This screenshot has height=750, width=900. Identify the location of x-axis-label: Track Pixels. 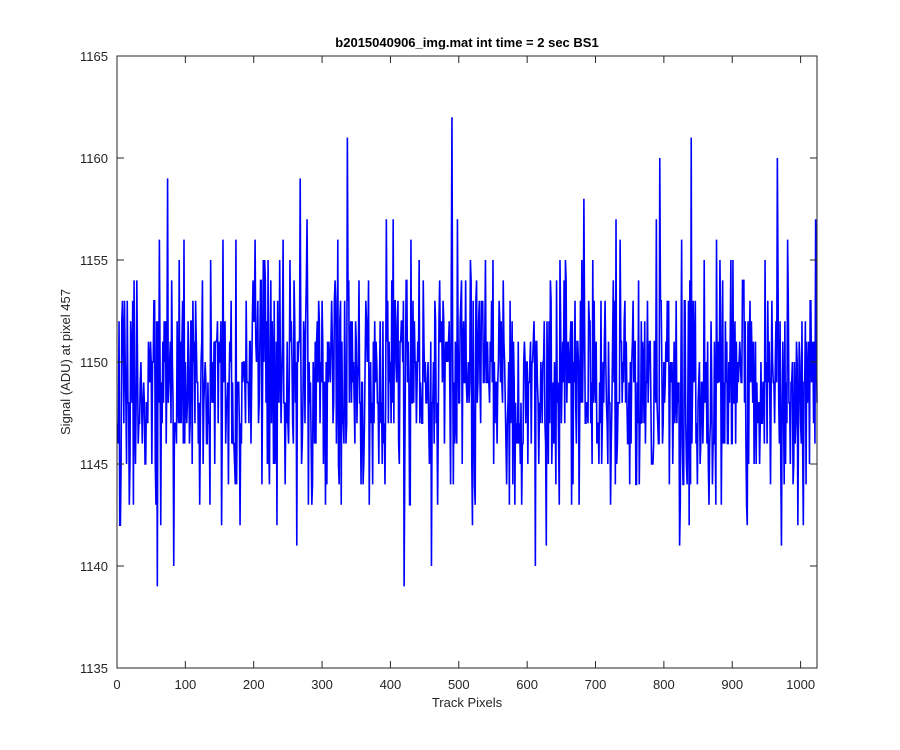
(467, 702).